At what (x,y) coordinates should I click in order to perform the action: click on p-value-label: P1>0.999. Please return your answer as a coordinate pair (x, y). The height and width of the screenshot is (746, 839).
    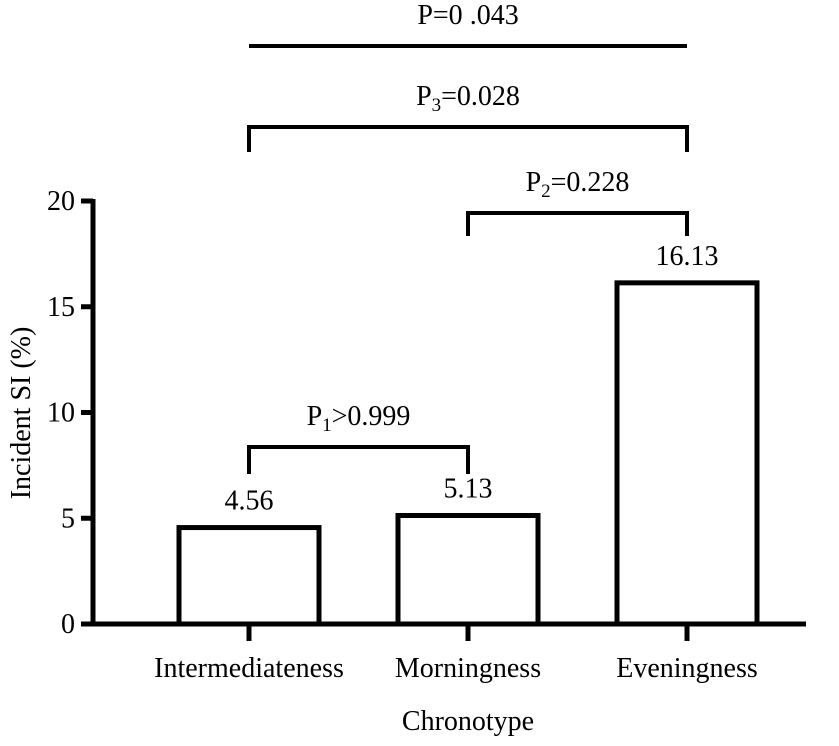
    Looking at the image, I should click on (359, 418).